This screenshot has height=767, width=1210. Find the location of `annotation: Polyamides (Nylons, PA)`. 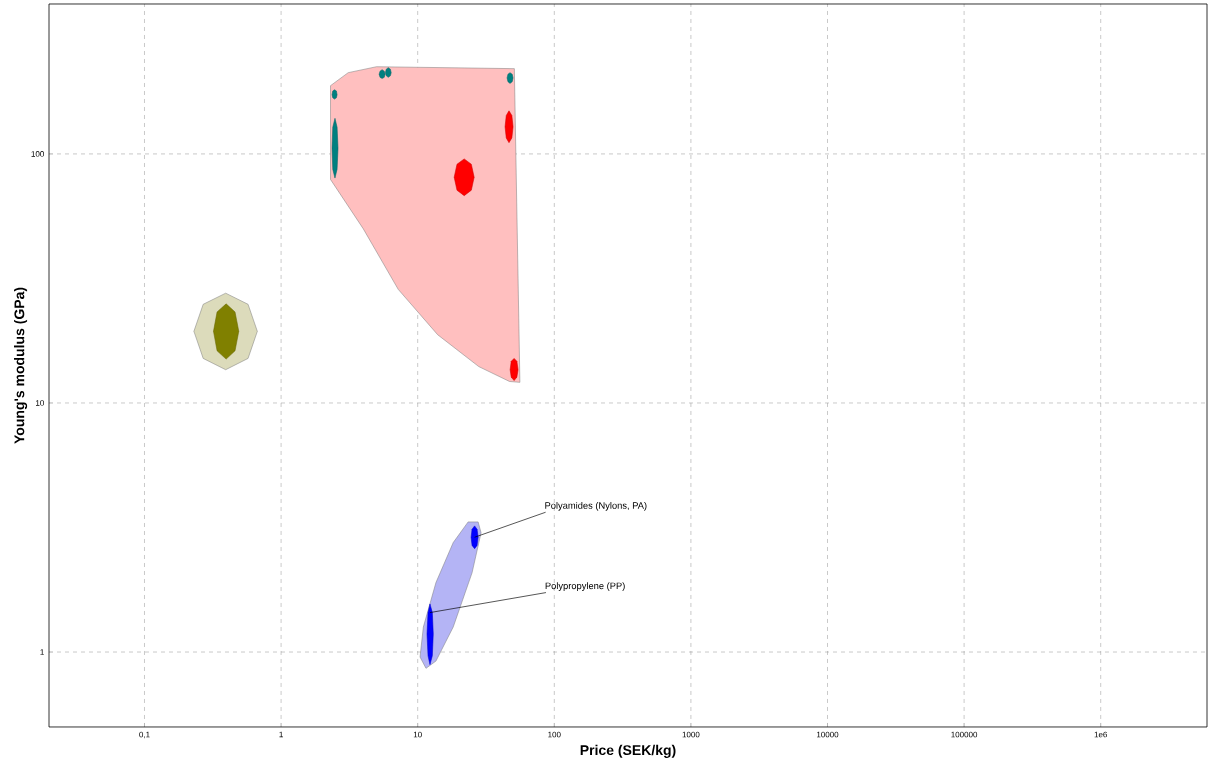

annotation: Polyamides (Nylons, PA) is located at coordinates (596, 506).